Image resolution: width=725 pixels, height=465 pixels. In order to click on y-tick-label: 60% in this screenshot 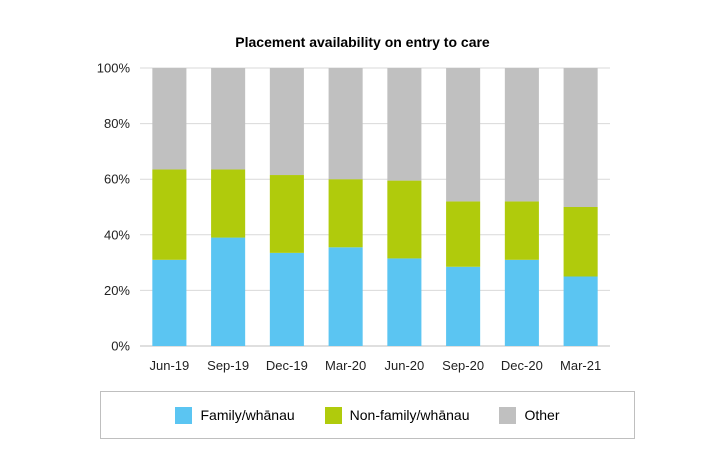, I will do `click(117, 179)`.